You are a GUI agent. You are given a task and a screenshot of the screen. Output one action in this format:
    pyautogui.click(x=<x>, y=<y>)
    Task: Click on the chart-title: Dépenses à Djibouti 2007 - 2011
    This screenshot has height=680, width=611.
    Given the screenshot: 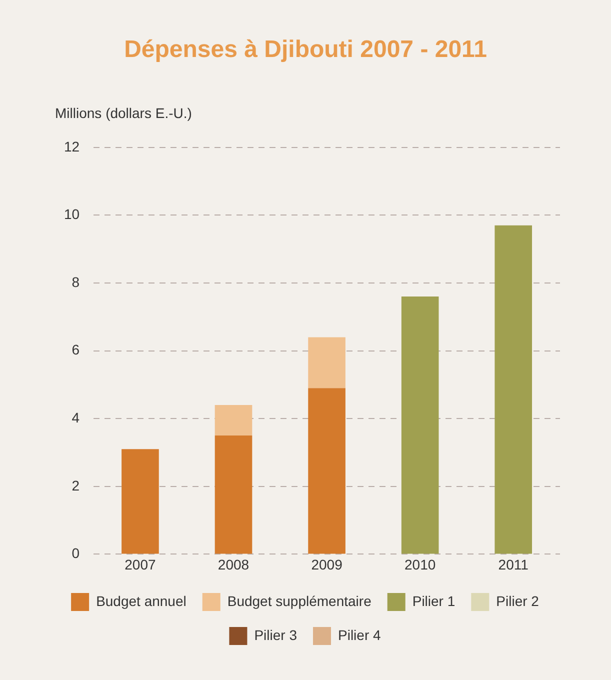 What is the action you would take?
    pyautogui.click(x=305, y=50)
    